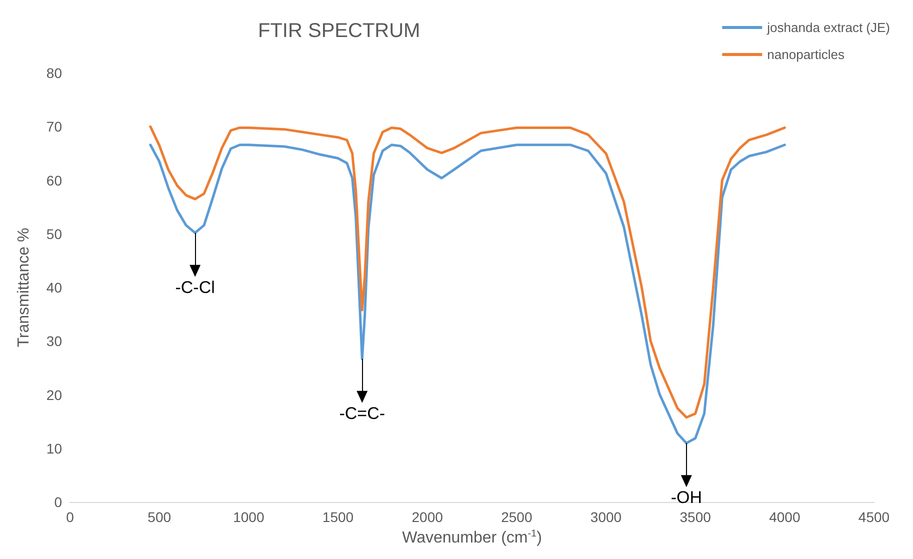 Image resolution: width=913 pixels, height=559 pixels. I want to click on x-tick-label: 500, so click(160, 517).